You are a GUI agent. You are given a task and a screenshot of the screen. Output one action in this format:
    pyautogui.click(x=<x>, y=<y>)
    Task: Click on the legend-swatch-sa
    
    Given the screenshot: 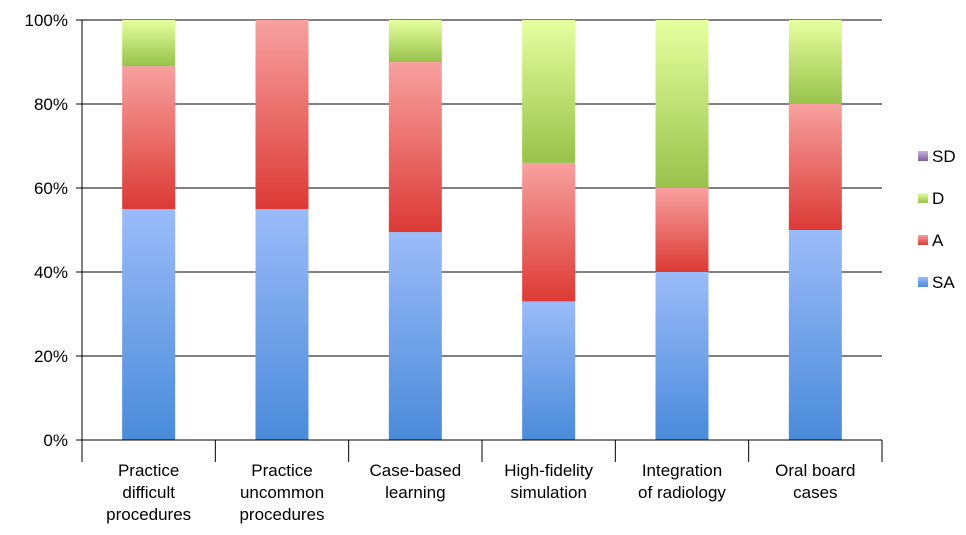 What is the action you would take?
    pyautogui.click(x=923, y=282)
    